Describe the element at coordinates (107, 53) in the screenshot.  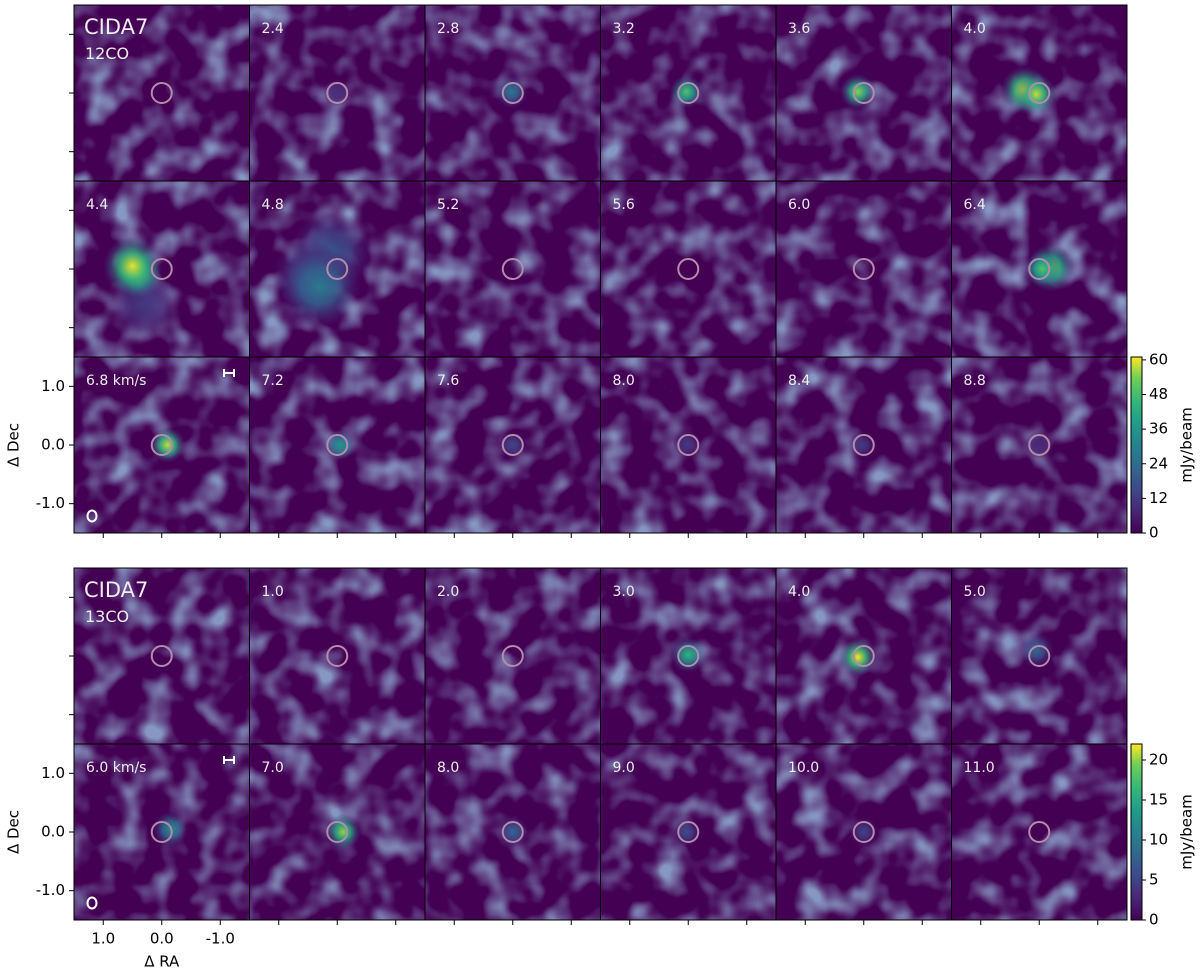
I see `line-label: 12CO` at that location.